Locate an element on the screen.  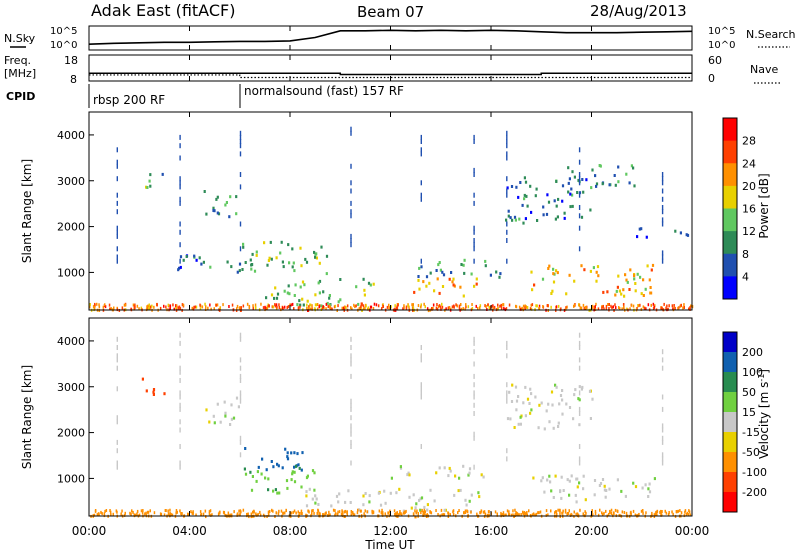
colorbar-tick-label: 100 is located at coordinates (752, 372).